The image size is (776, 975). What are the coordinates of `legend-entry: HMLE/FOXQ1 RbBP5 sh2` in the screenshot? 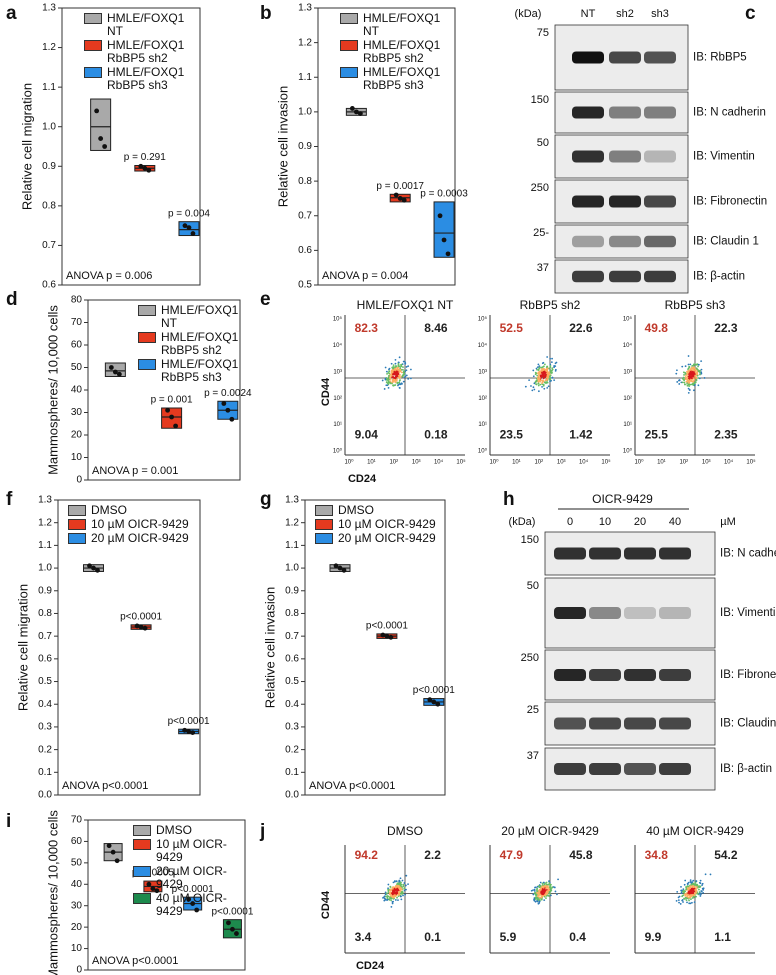 It's located at (396, 52).